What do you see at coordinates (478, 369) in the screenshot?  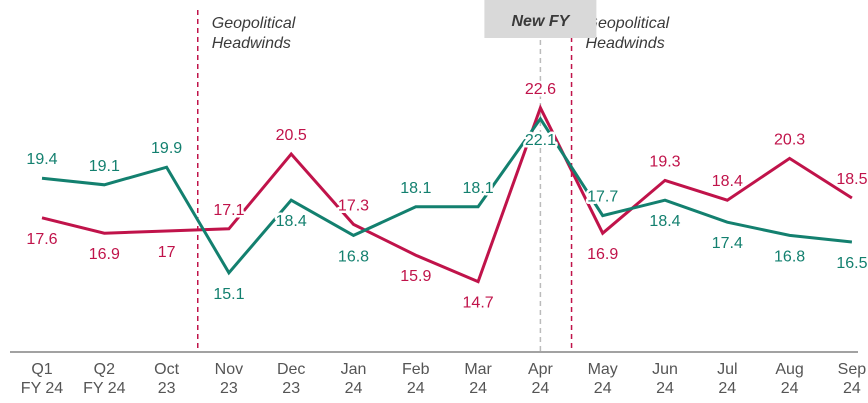 I see `x-tick-label: Mar` at bounding box center [478, 369].